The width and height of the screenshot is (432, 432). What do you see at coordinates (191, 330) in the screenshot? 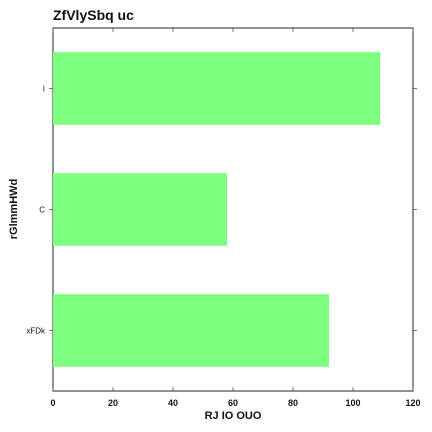
I see `bar-xFDk` at bounding box center [191, 330].